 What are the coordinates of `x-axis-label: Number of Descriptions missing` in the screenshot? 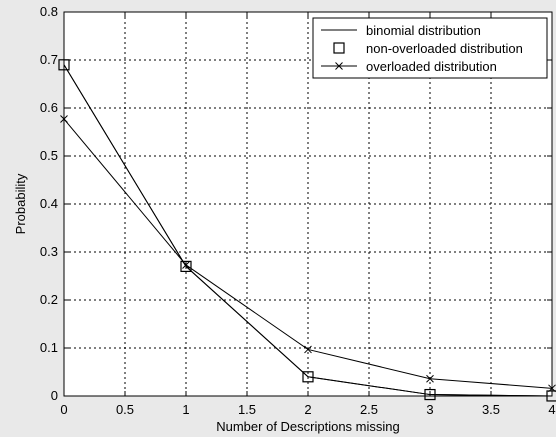 It's located at (308, 426).